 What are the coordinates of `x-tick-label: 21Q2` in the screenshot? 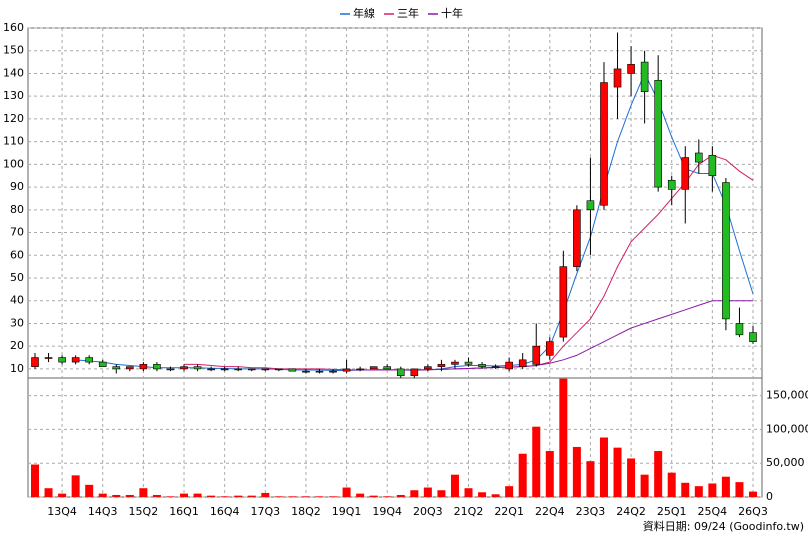 It's located at (469, 511).